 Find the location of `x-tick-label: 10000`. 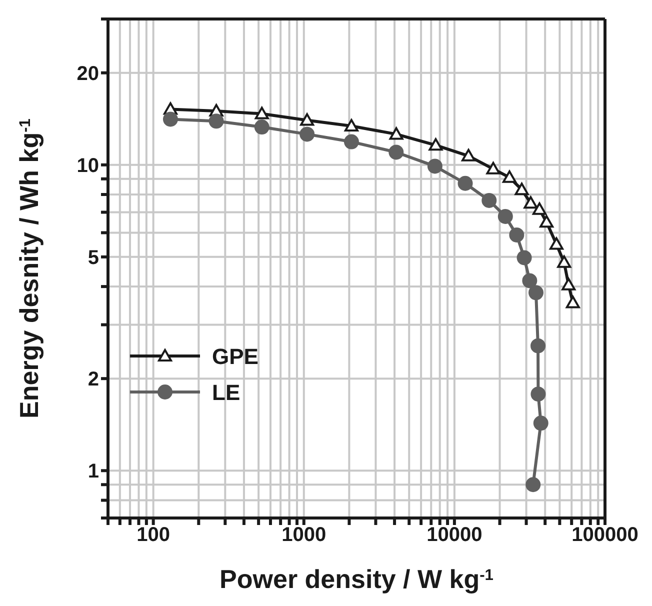

x-tick-label: 10000 is located at coordinates (454, 535).